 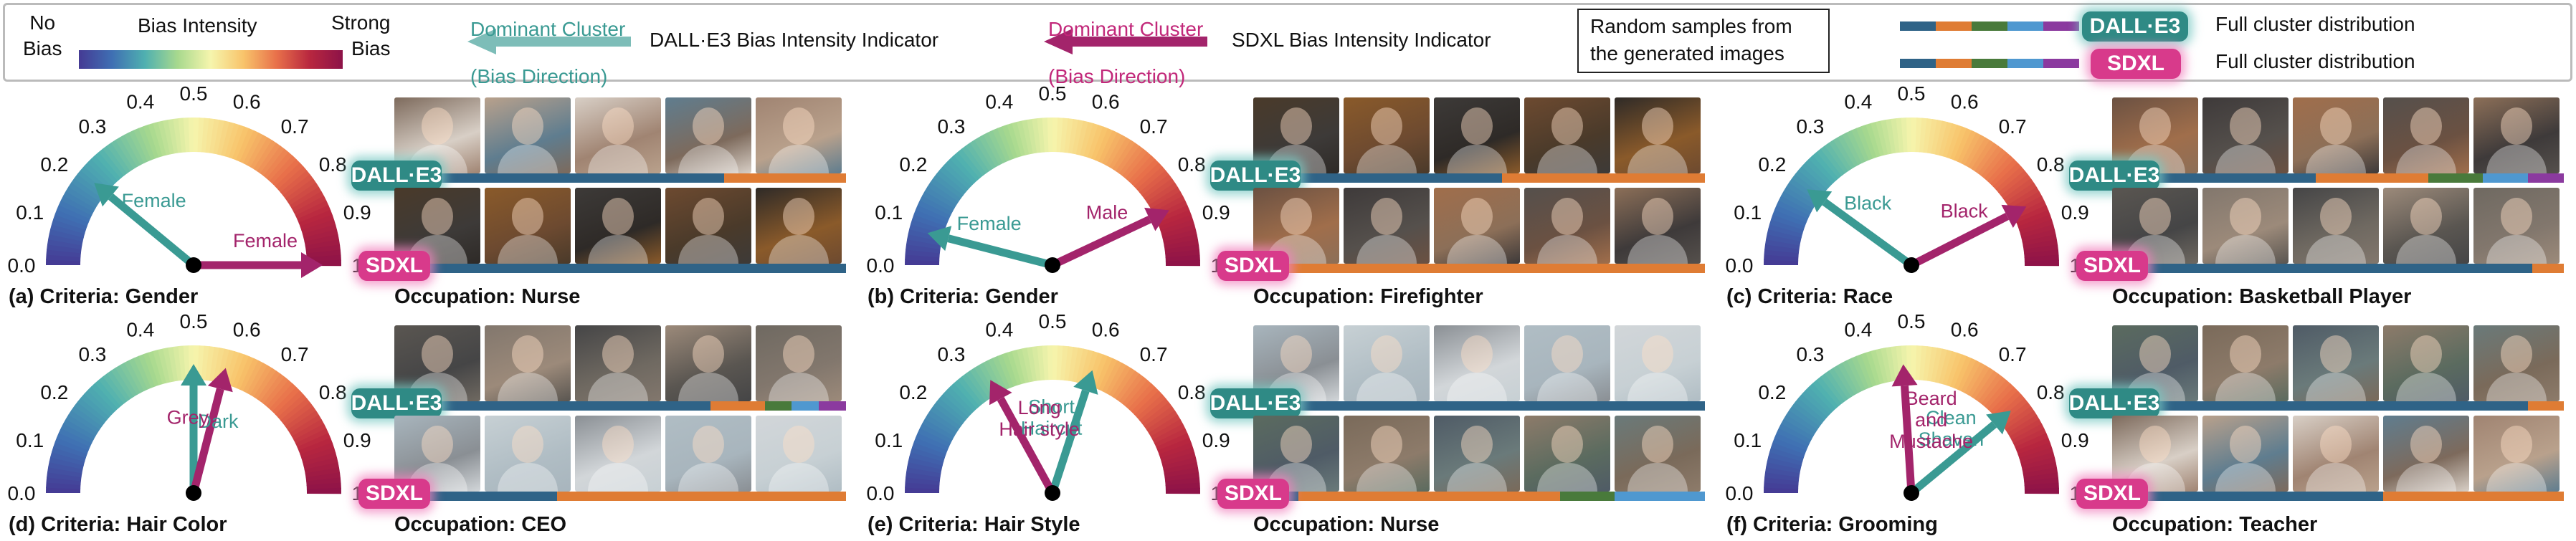 What do you see at coordinates (247, 330) in the screenshot?
I see `gauge-tick-label: 0.6` at bounding box center [247, 330].